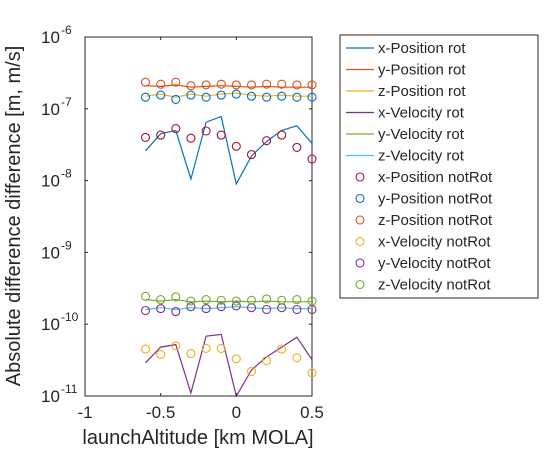 Image resolution: width=560 pixels, height=451 pixels. I want to click on y-tick-exponent: -7, so click(66, 102).